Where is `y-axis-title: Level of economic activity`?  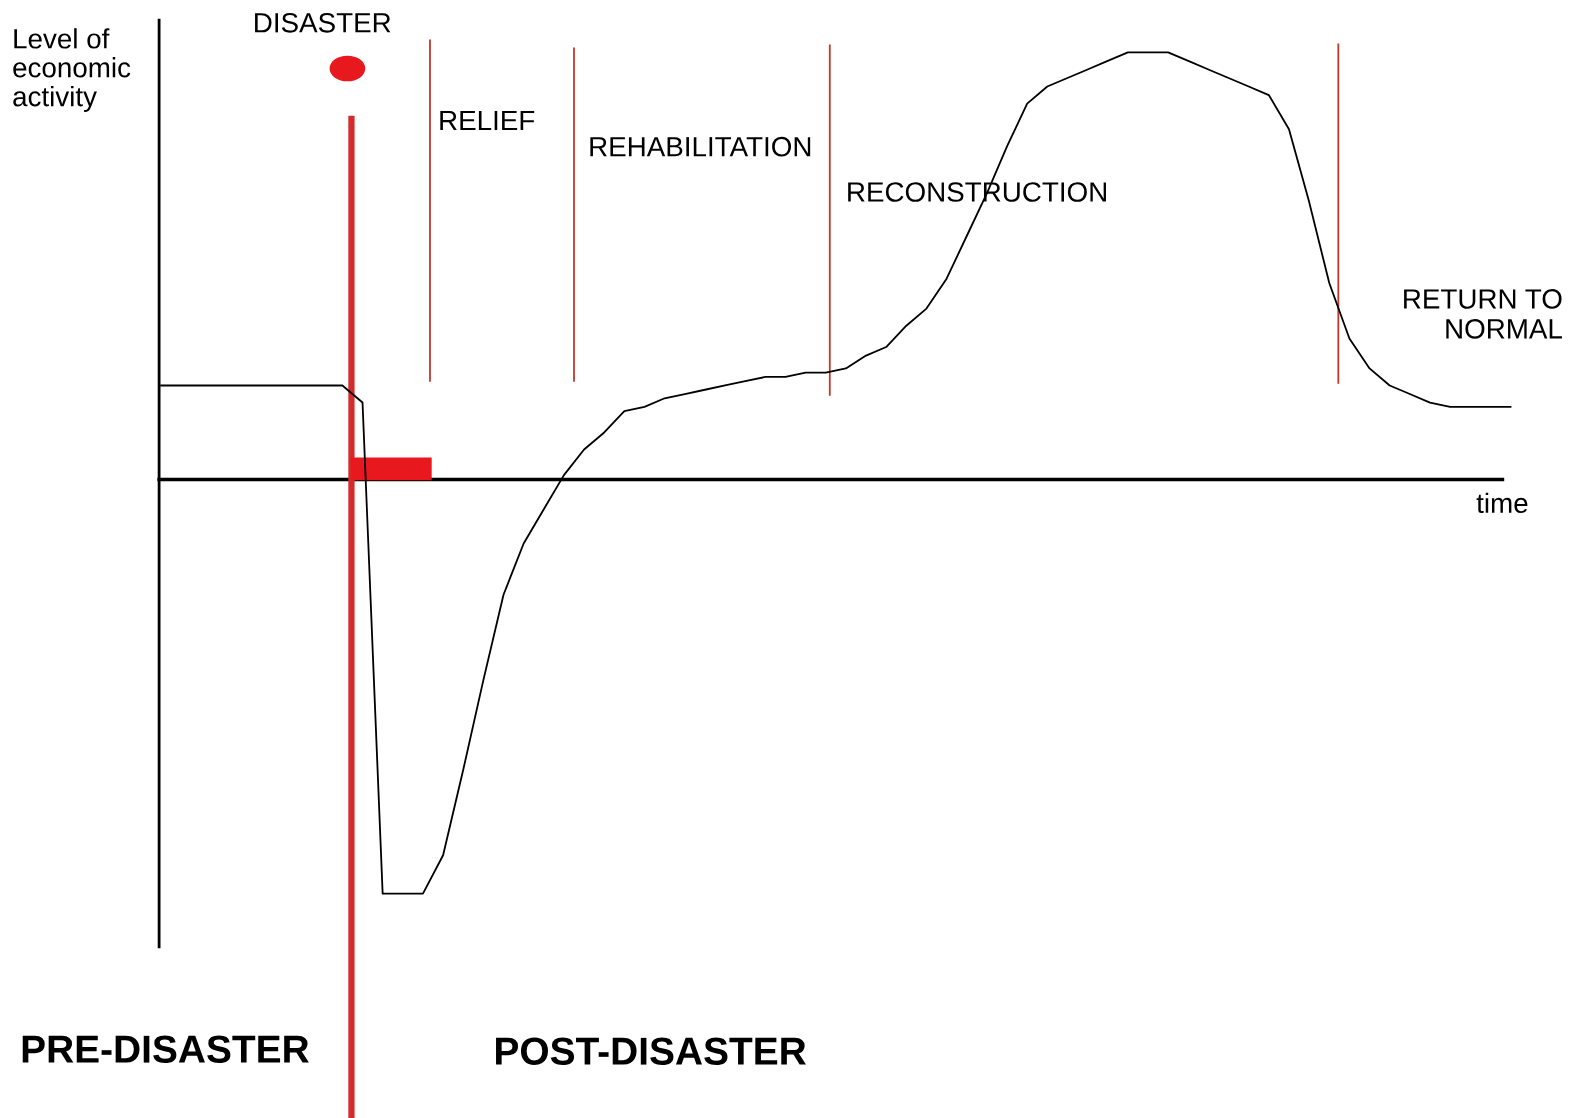 y-axis-title: Level of economic activity is located at coordinates (72, 70).